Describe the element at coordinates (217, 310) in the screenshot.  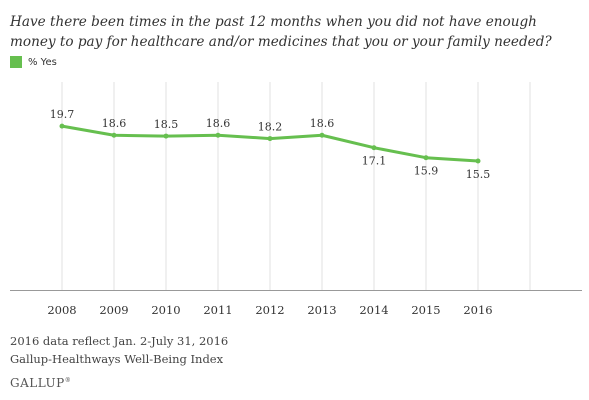
I see `x-tick-label: 2011` at that location.